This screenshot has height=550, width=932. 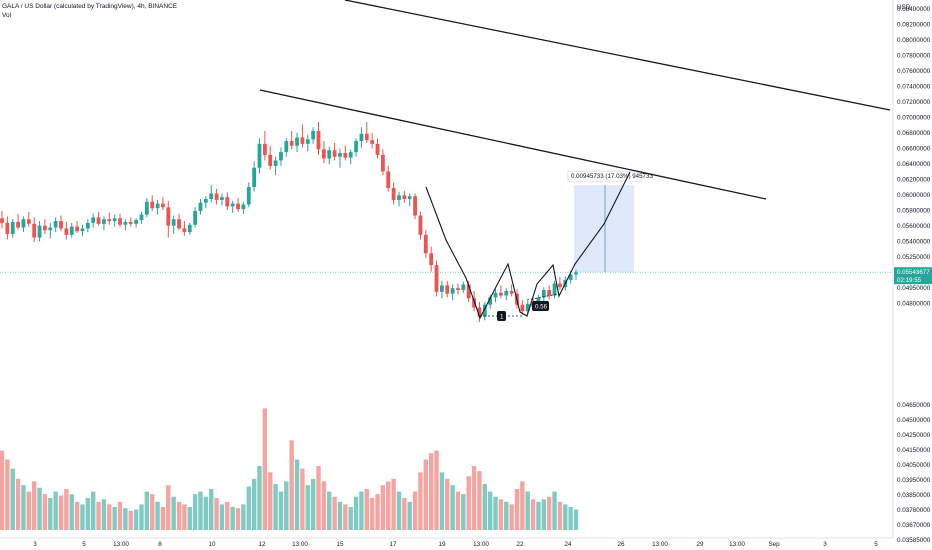 I want to click on y-tick-label: 0.05600000, so click(x=914, y=226).